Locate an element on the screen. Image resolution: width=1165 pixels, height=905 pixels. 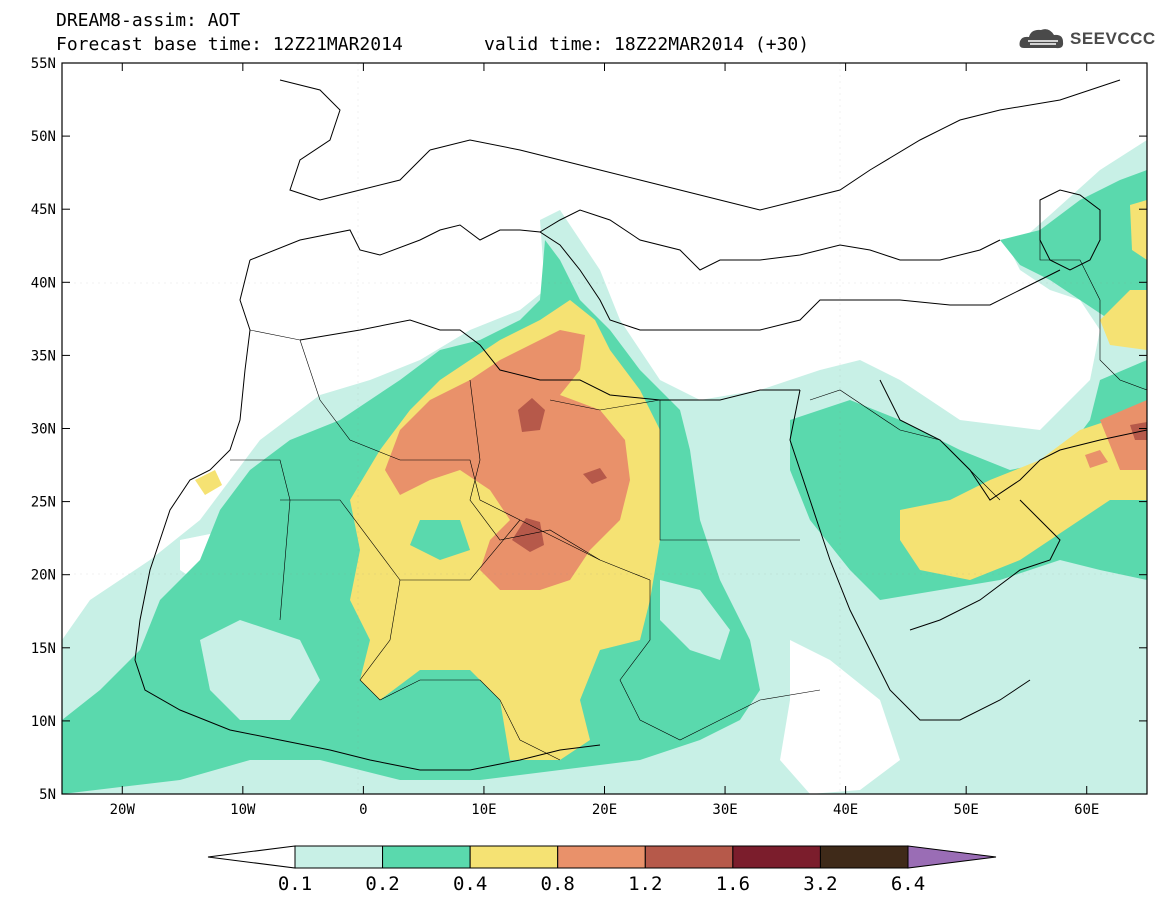
colorbar-label: 0.1 is located at coordinates (295, 884).